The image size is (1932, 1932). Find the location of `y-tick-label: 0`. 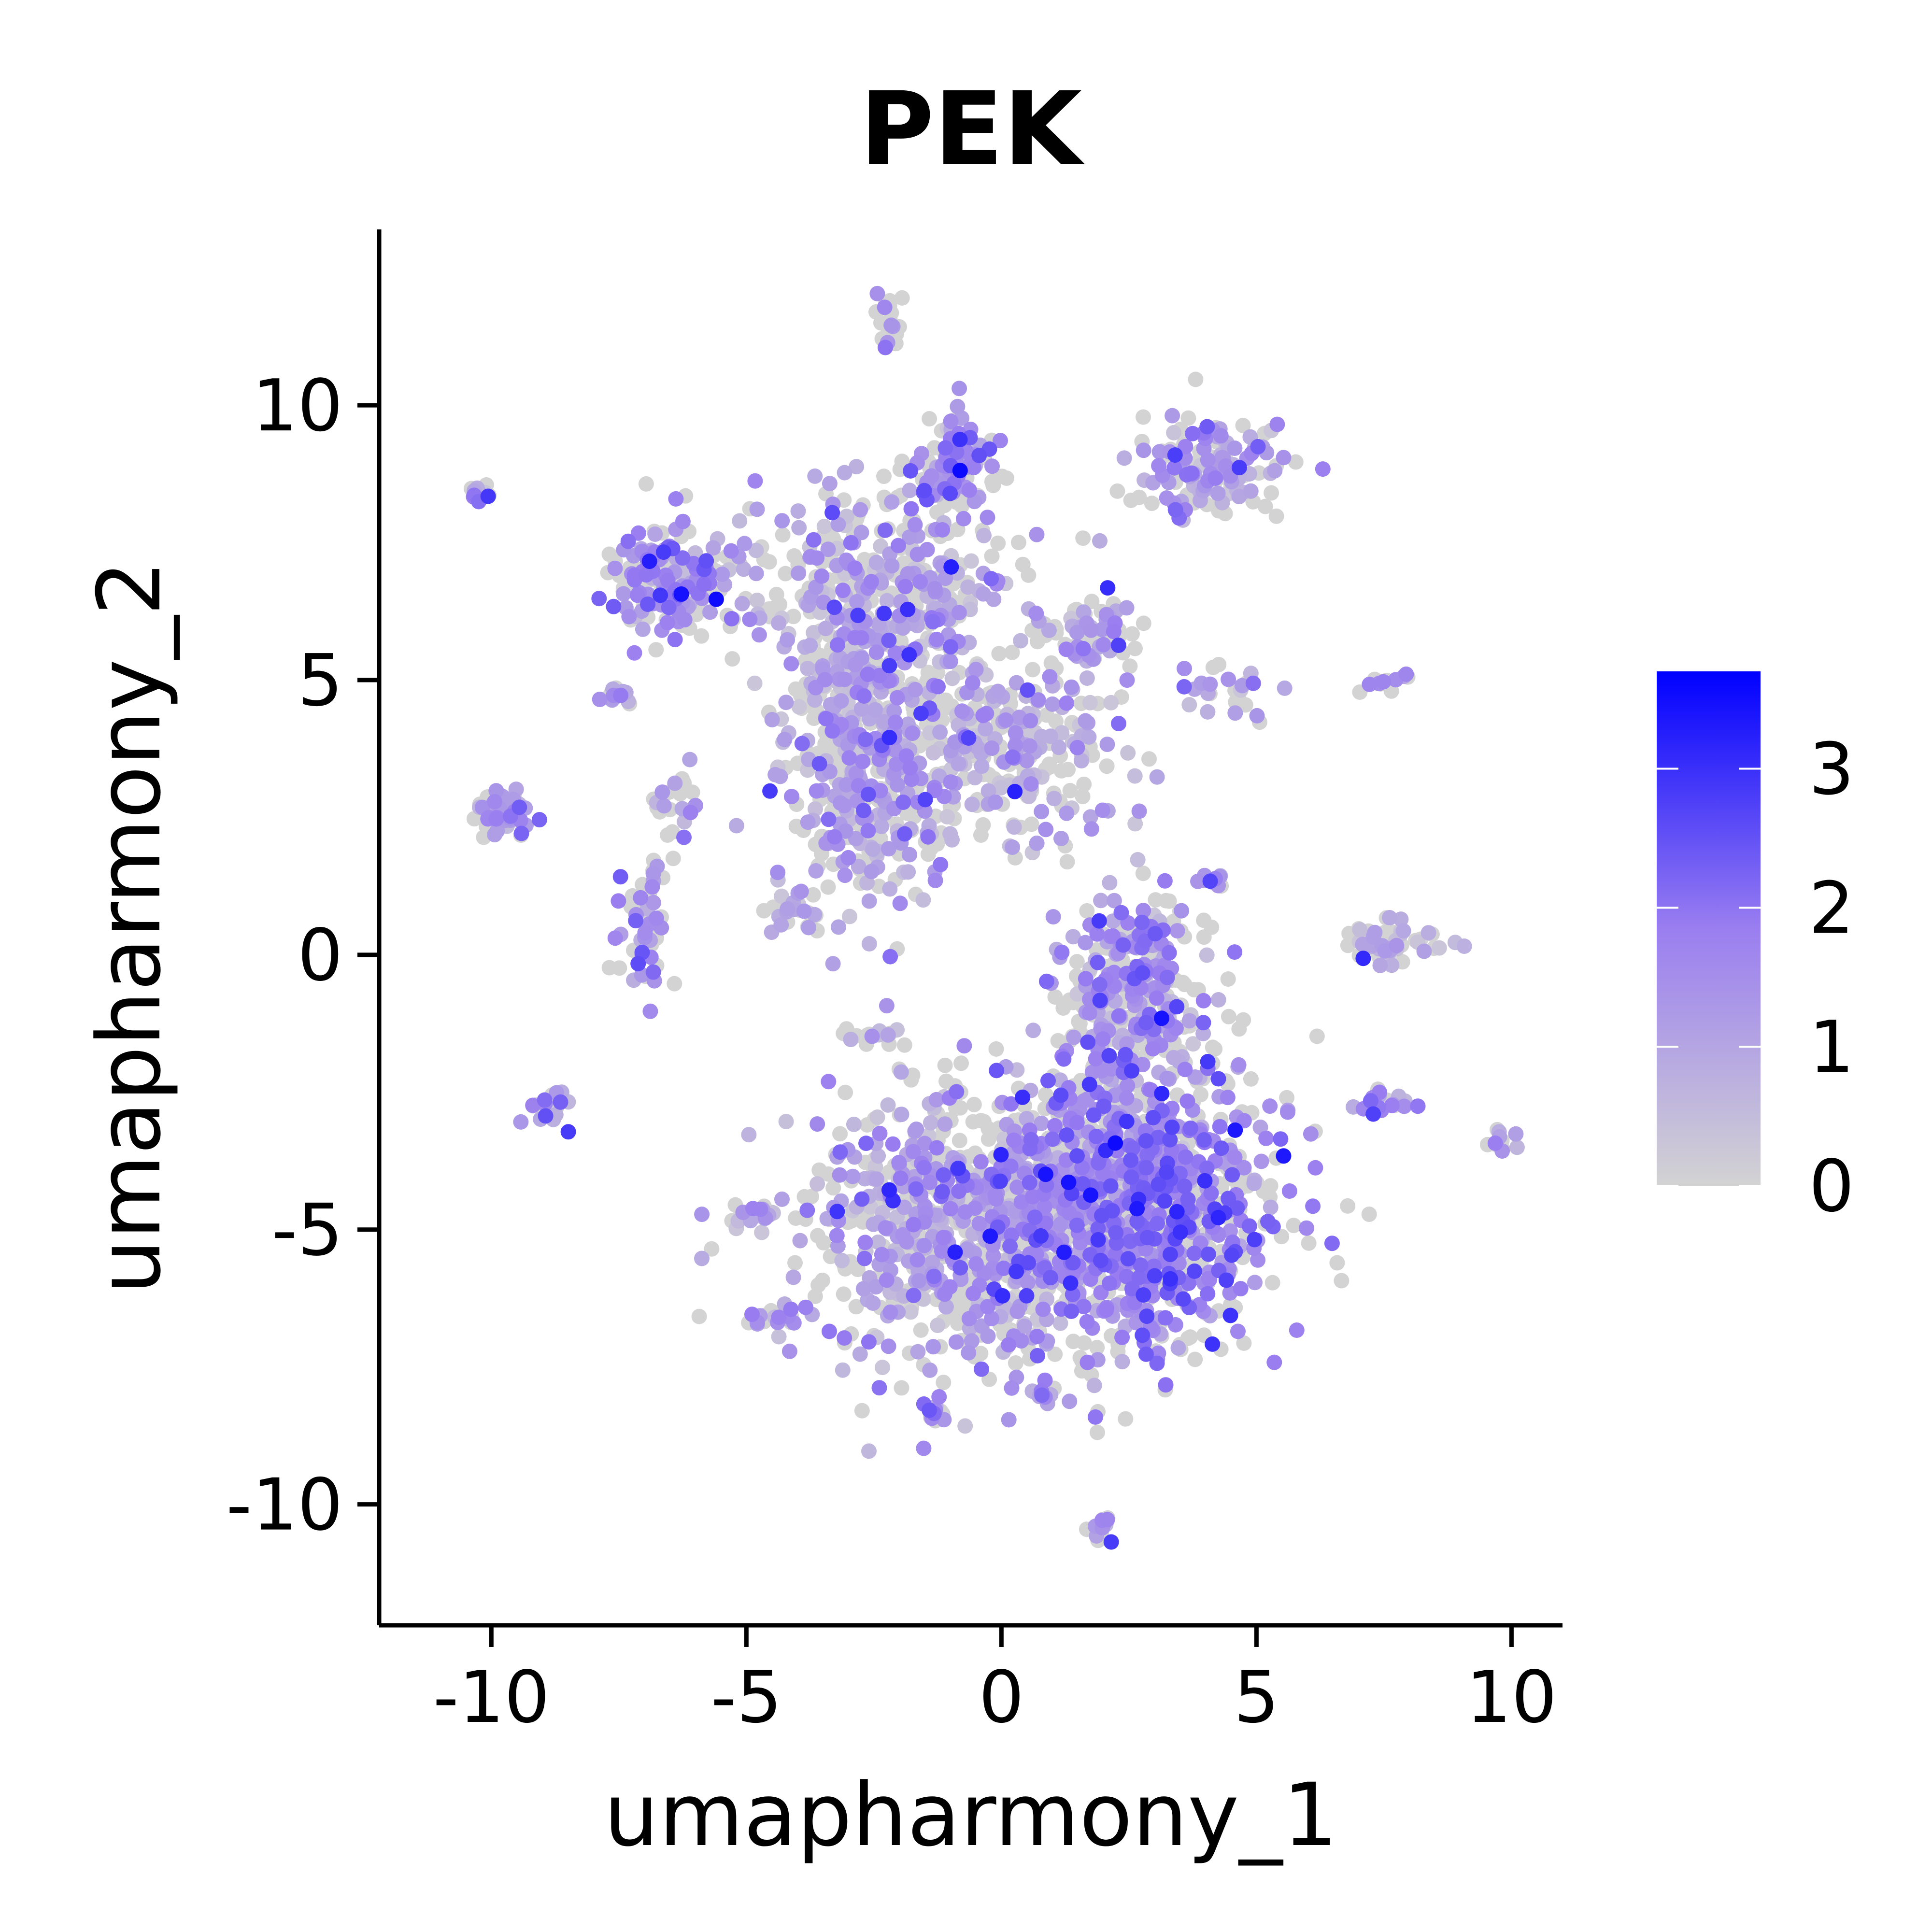

y-tick-label: 0 is located at coordinates (320, 955).